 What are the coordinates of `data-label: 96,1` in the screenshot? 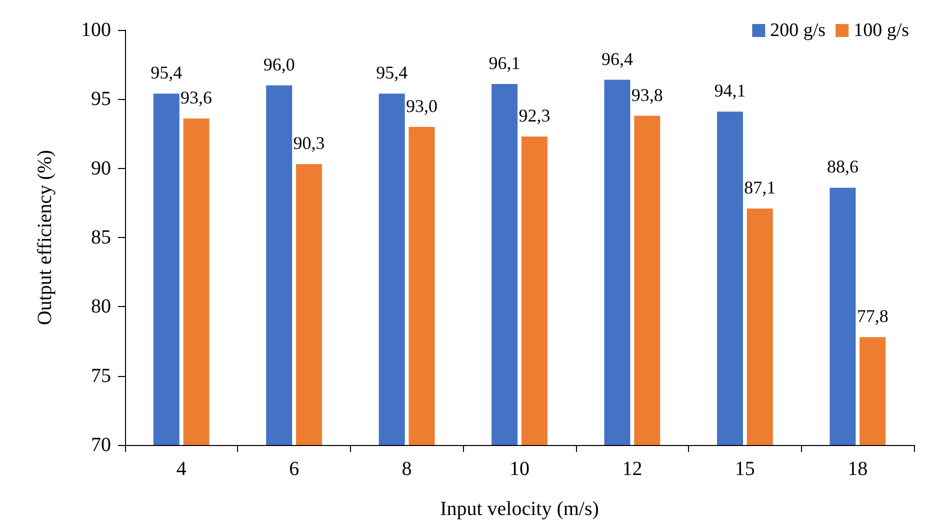 It's located at (504, 62).